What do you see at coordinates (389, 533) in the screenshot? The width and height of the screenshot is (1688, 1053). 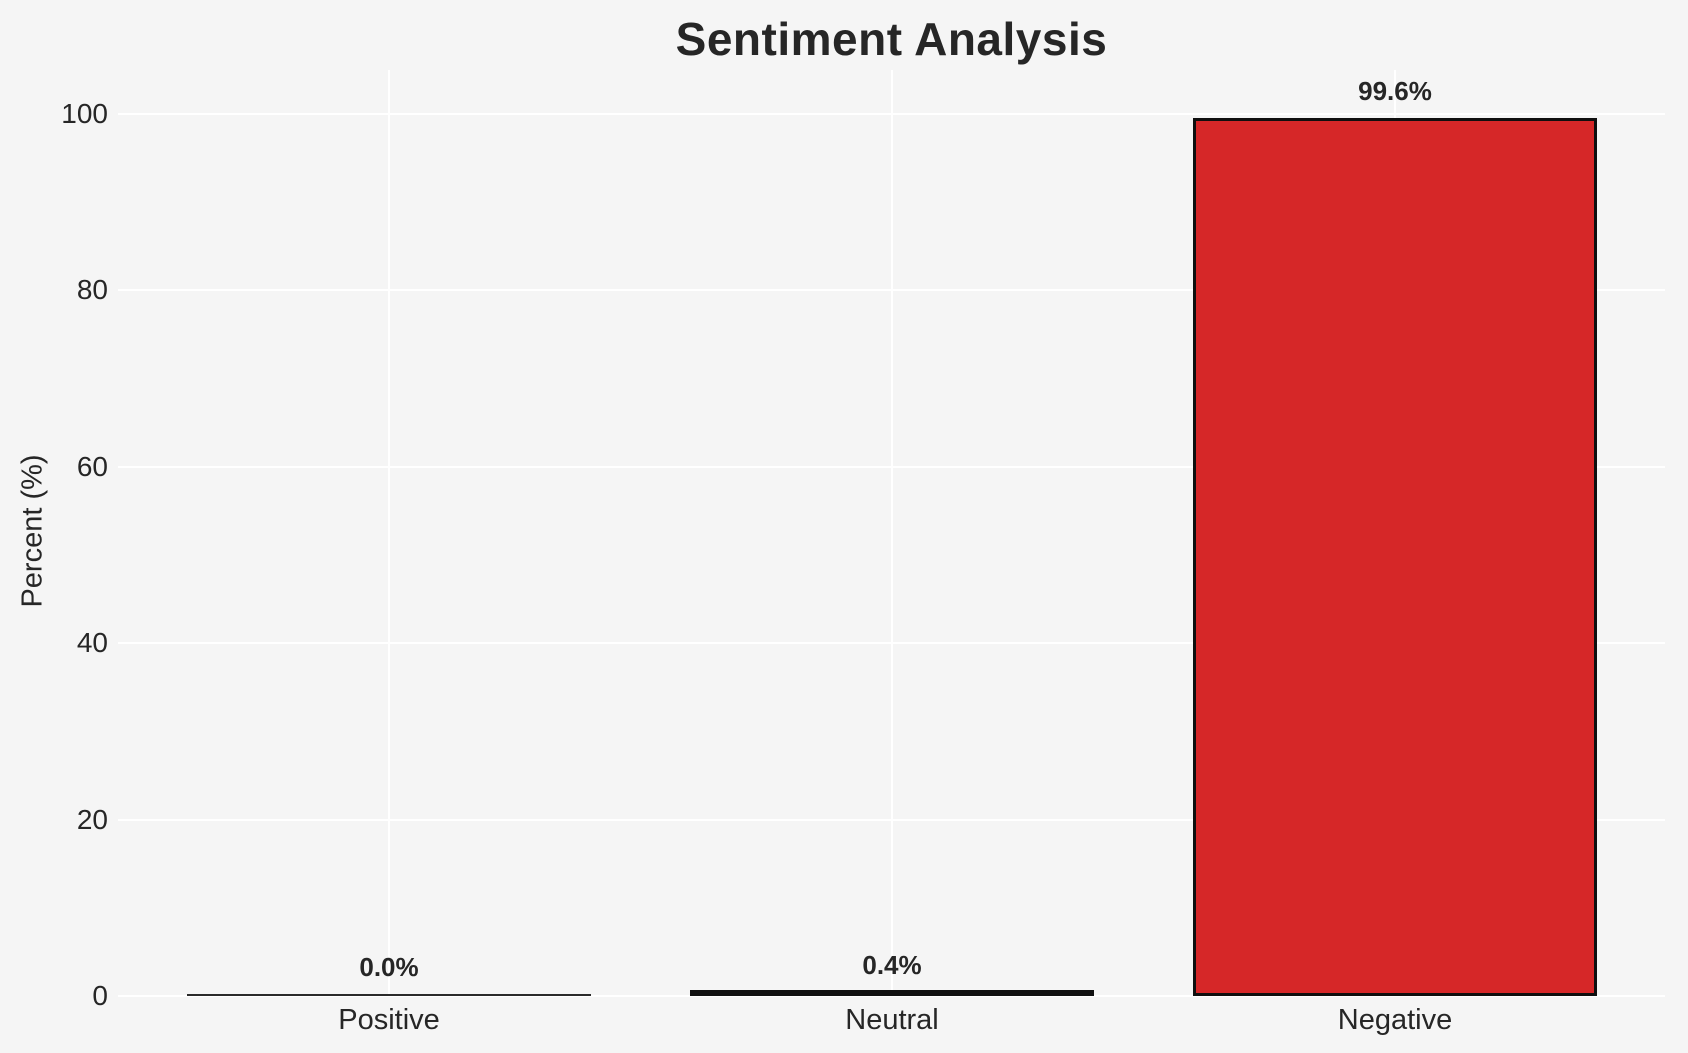 I see `gridline-vertical-positive` at bounding box center [389, 533].